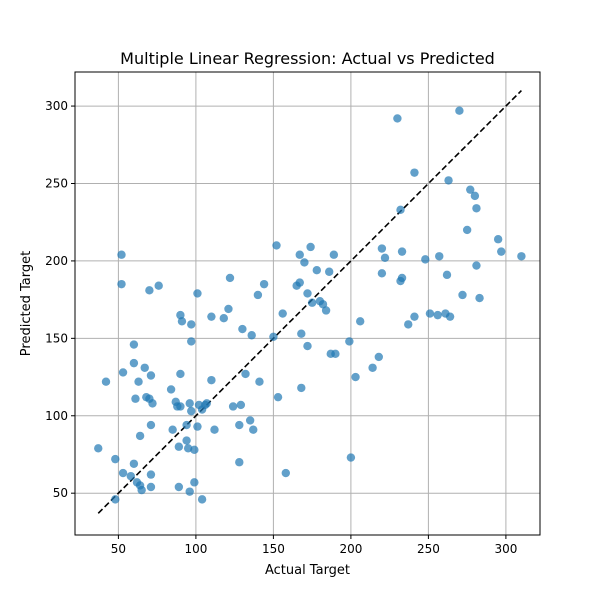 The height and width of the screenshot is (600, 600). Describe the element at coordinates (56, 416) in the screenshot. I see `y-tick-label: 100` at that location.